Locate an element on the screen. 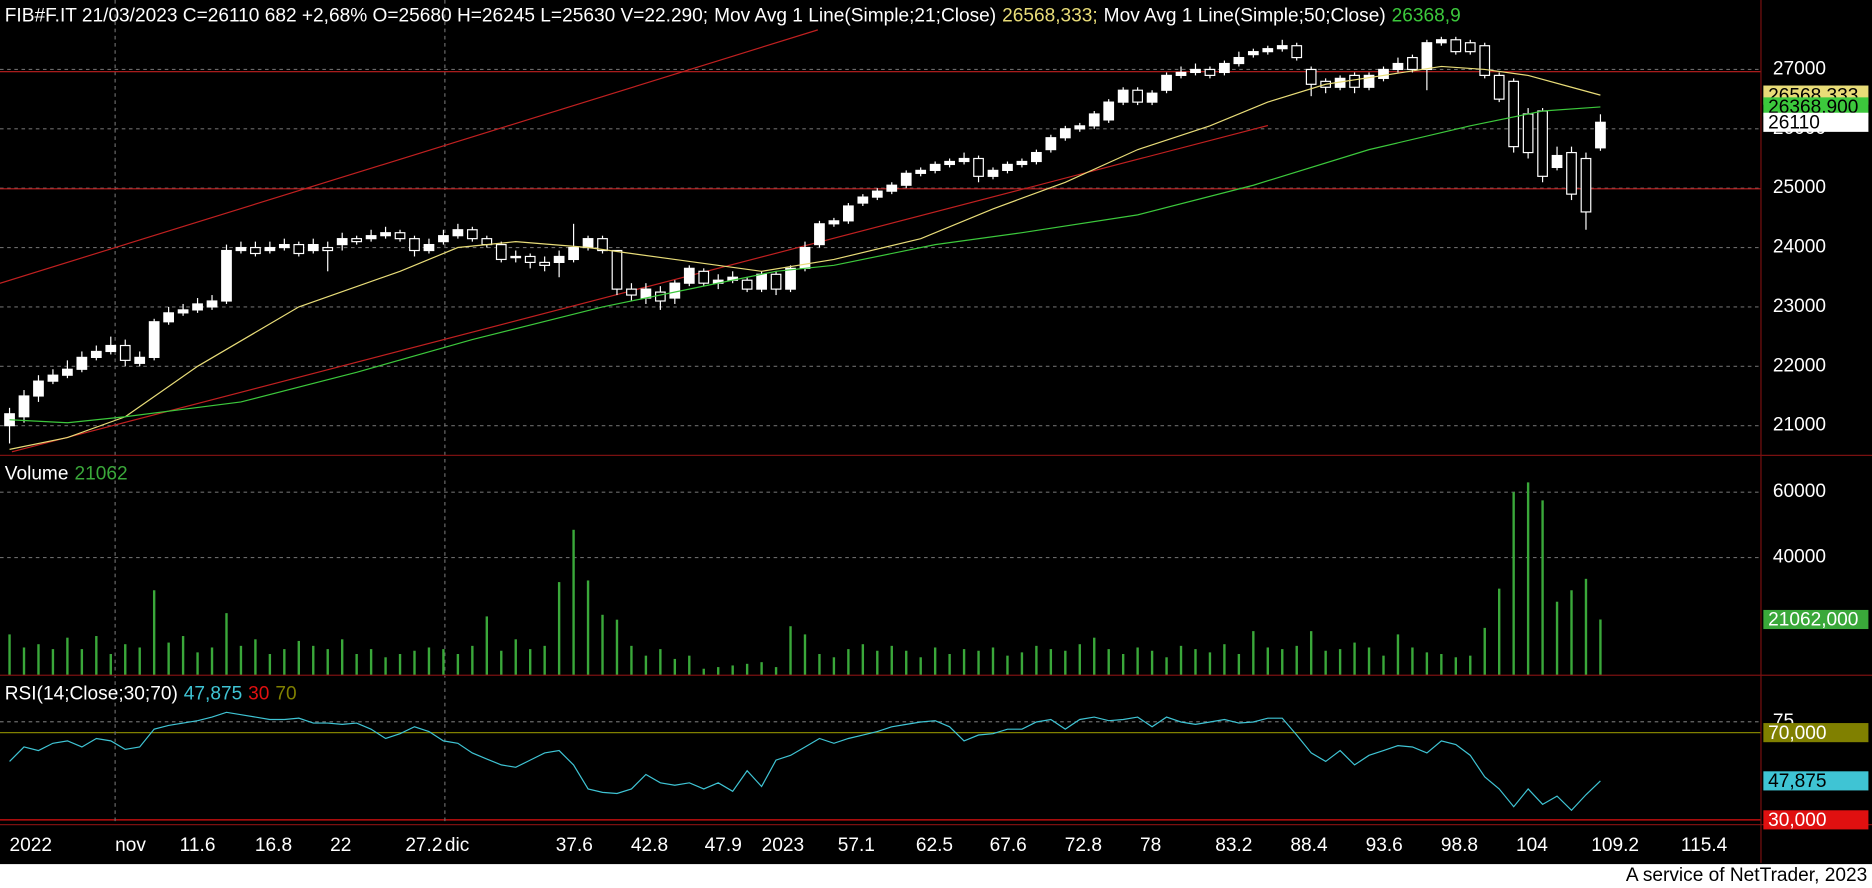 The height and width of the screenshot is (888, 1872). x-tick-label: 62.5 is located at coordinates (934, 845).